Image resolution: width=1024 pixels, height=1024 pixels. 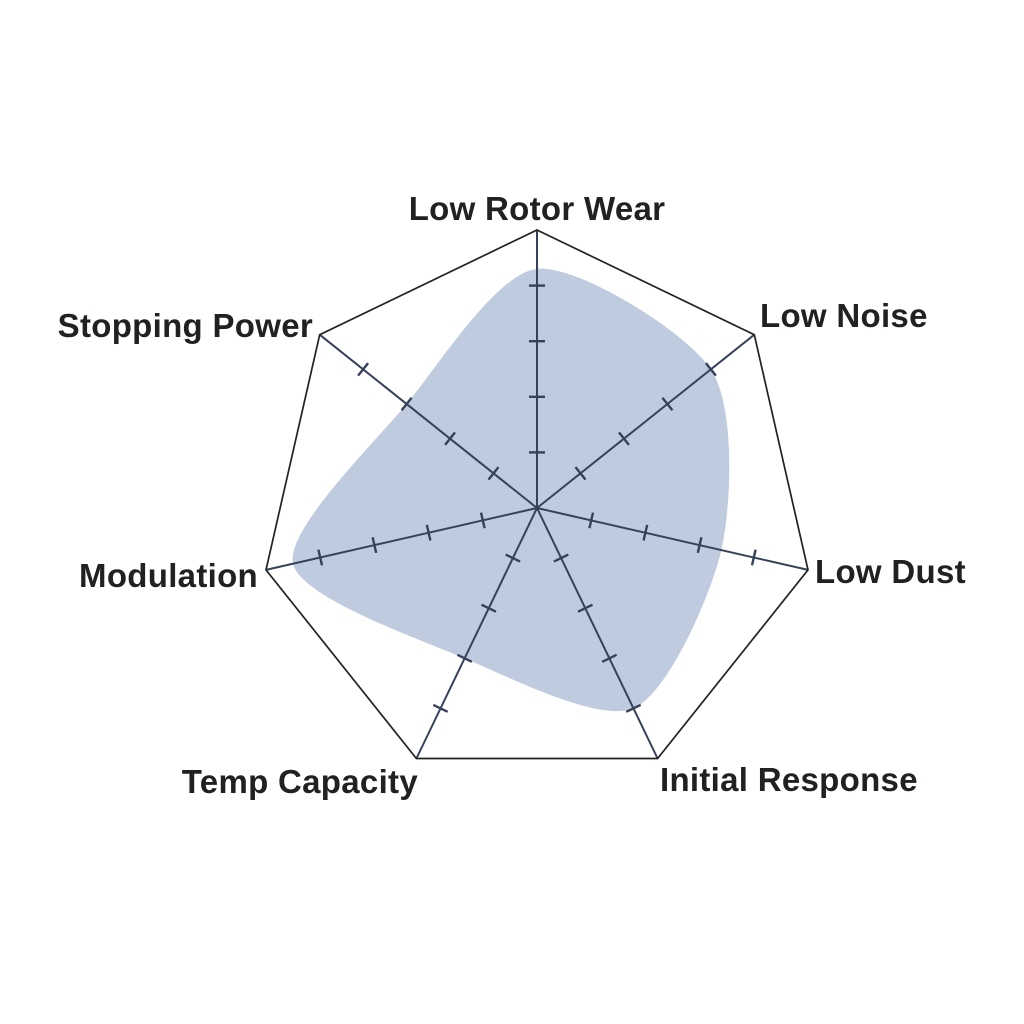 What do you see at coordinates (537, 208) in the screenshot?
I see `axis-label-low-rotor-wear: Low Rotor Wear` at bounding box center [537, 208].